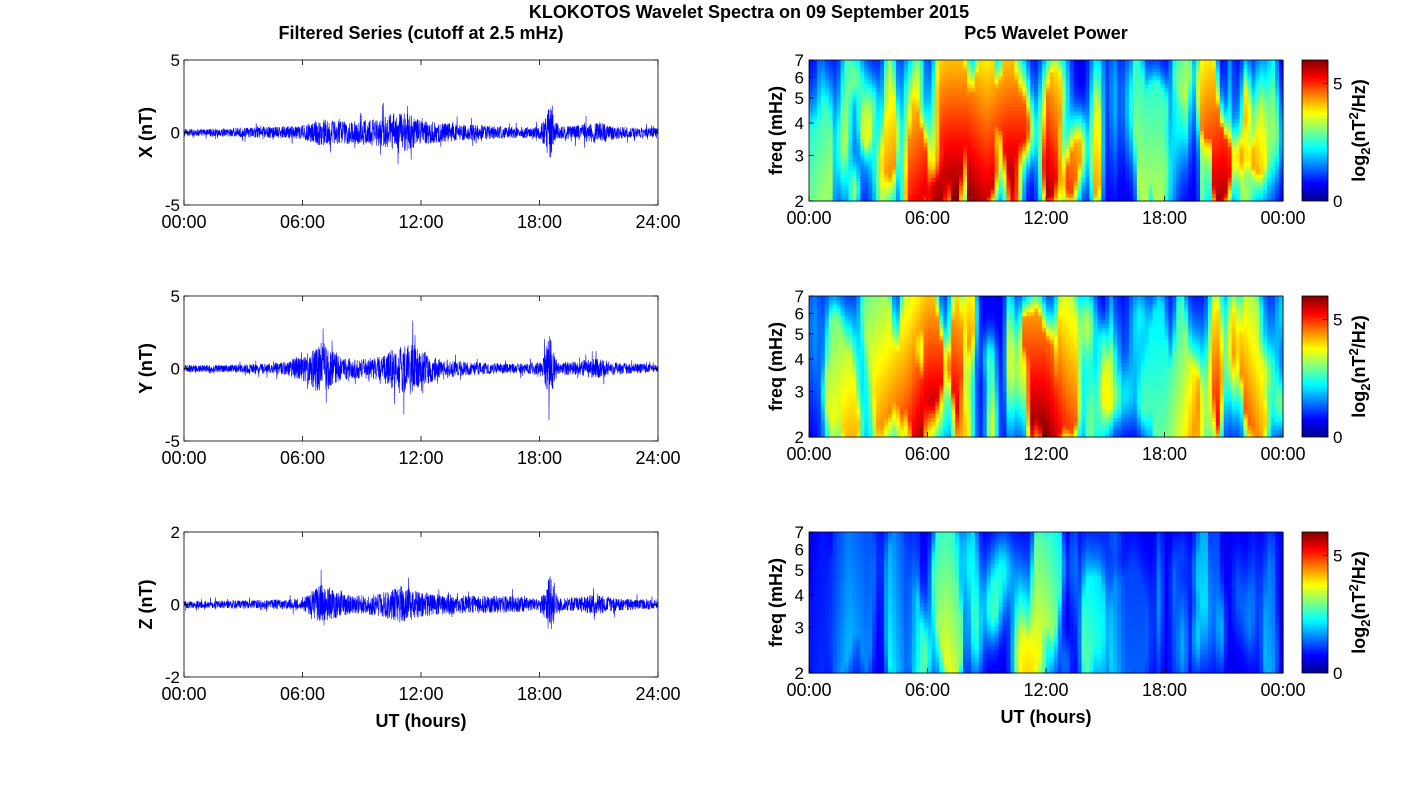  What do you see at coordinates (175, 605) in the screenshot?
I see `y-tick-label: 0` at bounding box center [175, 605].